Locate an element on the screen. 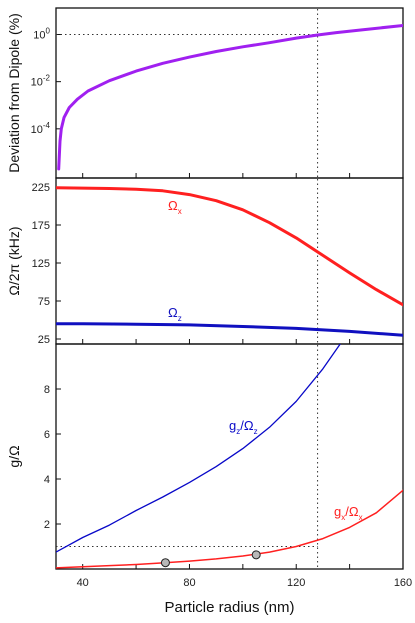 The width and height of the screenshot is (415, 623). y-tick-label: 10-4 is located at coordinates (41, 128).